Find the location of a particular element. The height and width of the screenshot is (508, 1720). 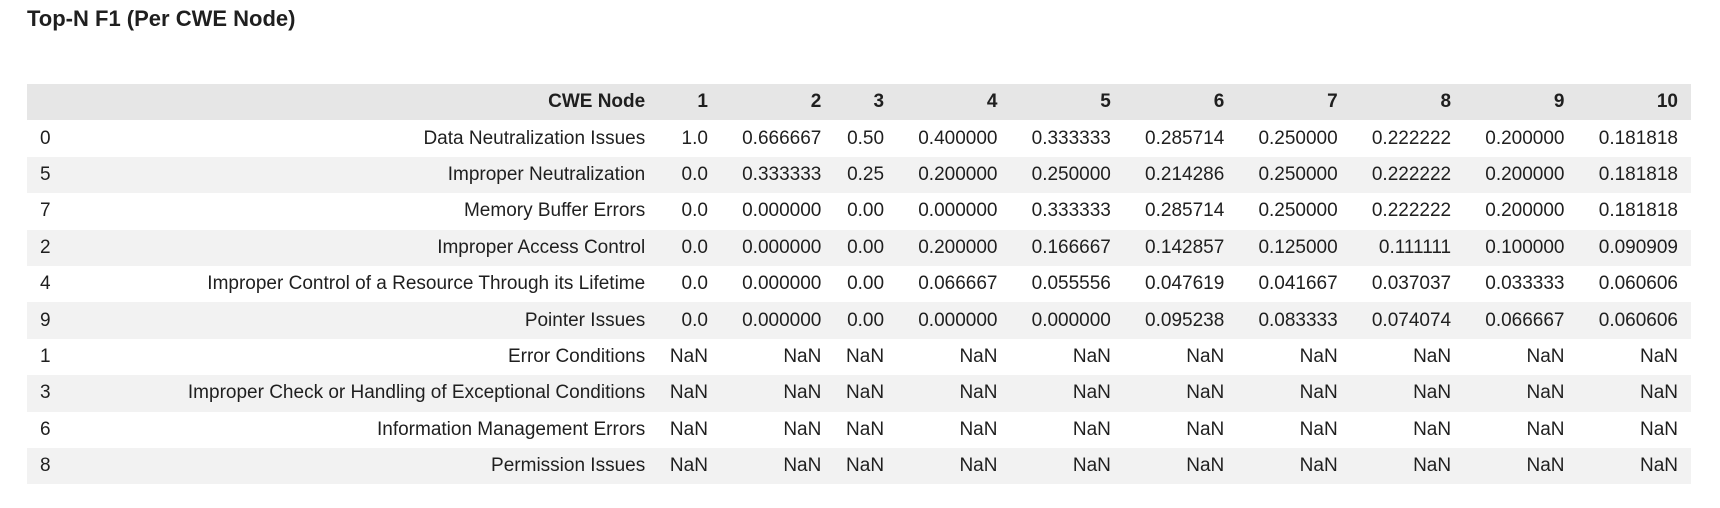

f1-cell: 0.060606 is located at coordinates (1634, 320).